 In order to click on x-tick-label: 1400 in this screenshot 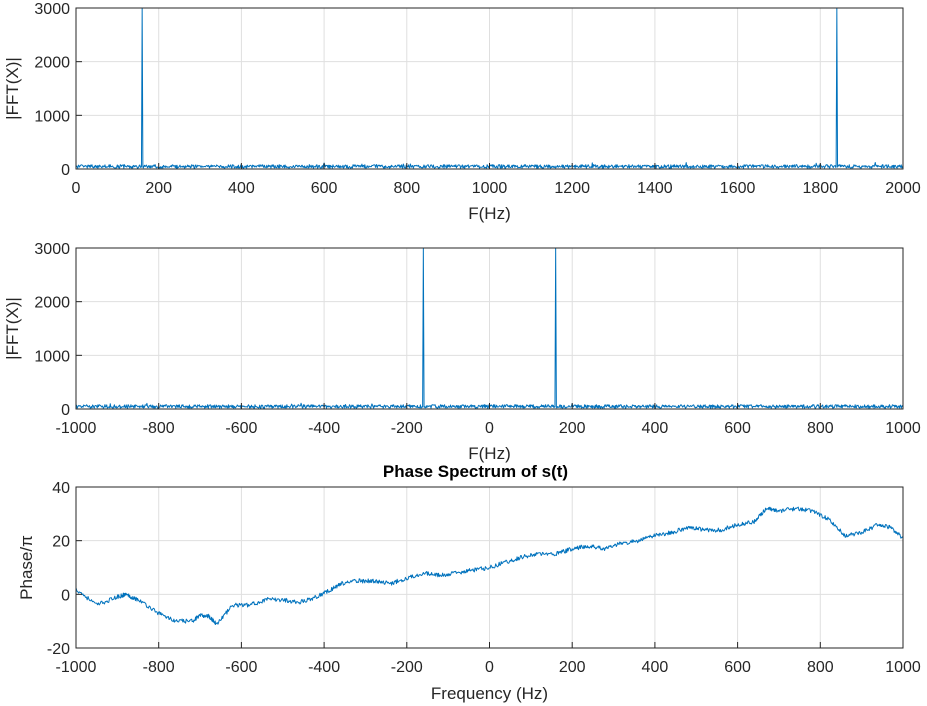, I will do `click(655, 188)`.